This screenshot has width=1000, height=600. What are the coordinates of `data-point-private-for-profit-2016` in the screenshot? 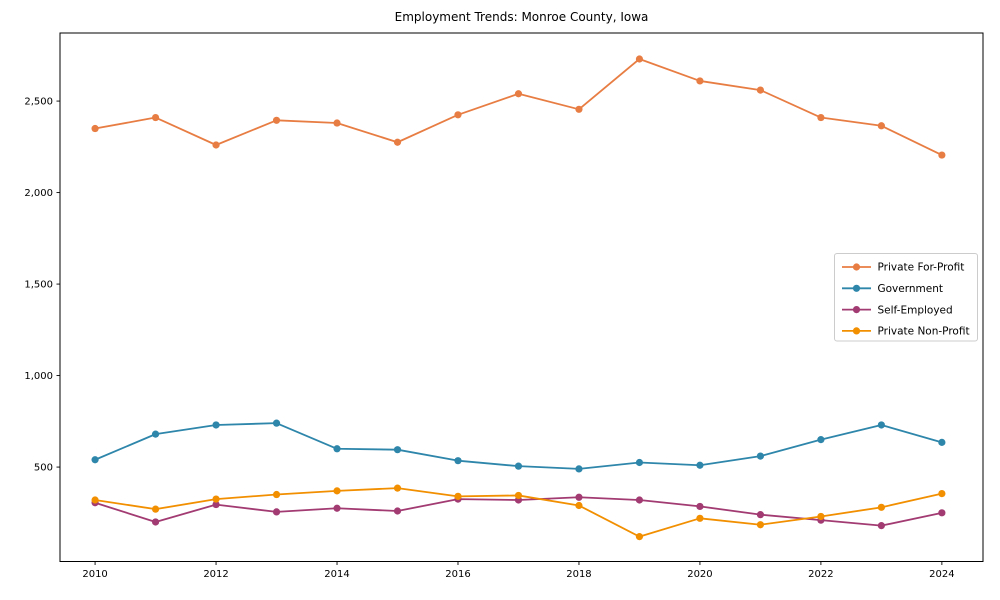 It's located at (458, 115).